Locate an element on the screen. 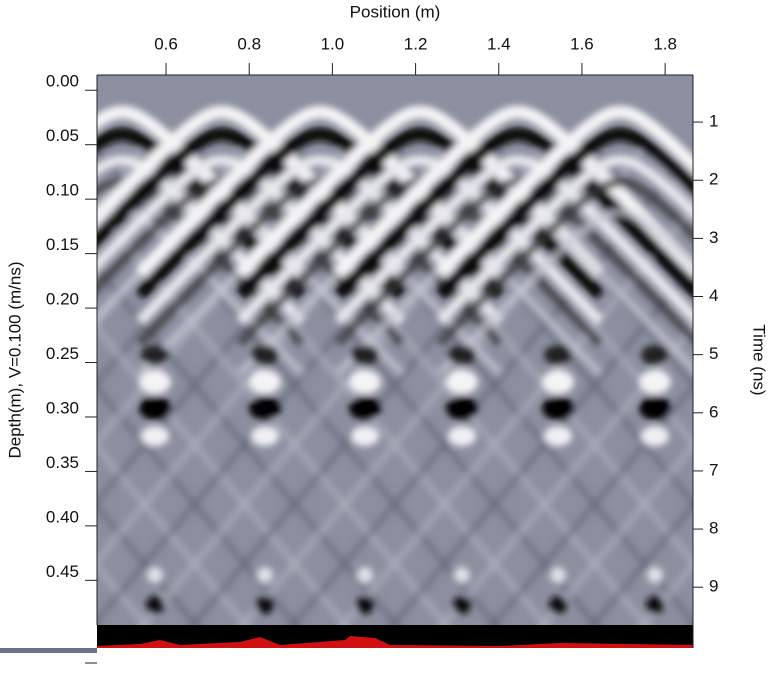  x-axis-title: Position (m) is located at coordinates (395, 11).